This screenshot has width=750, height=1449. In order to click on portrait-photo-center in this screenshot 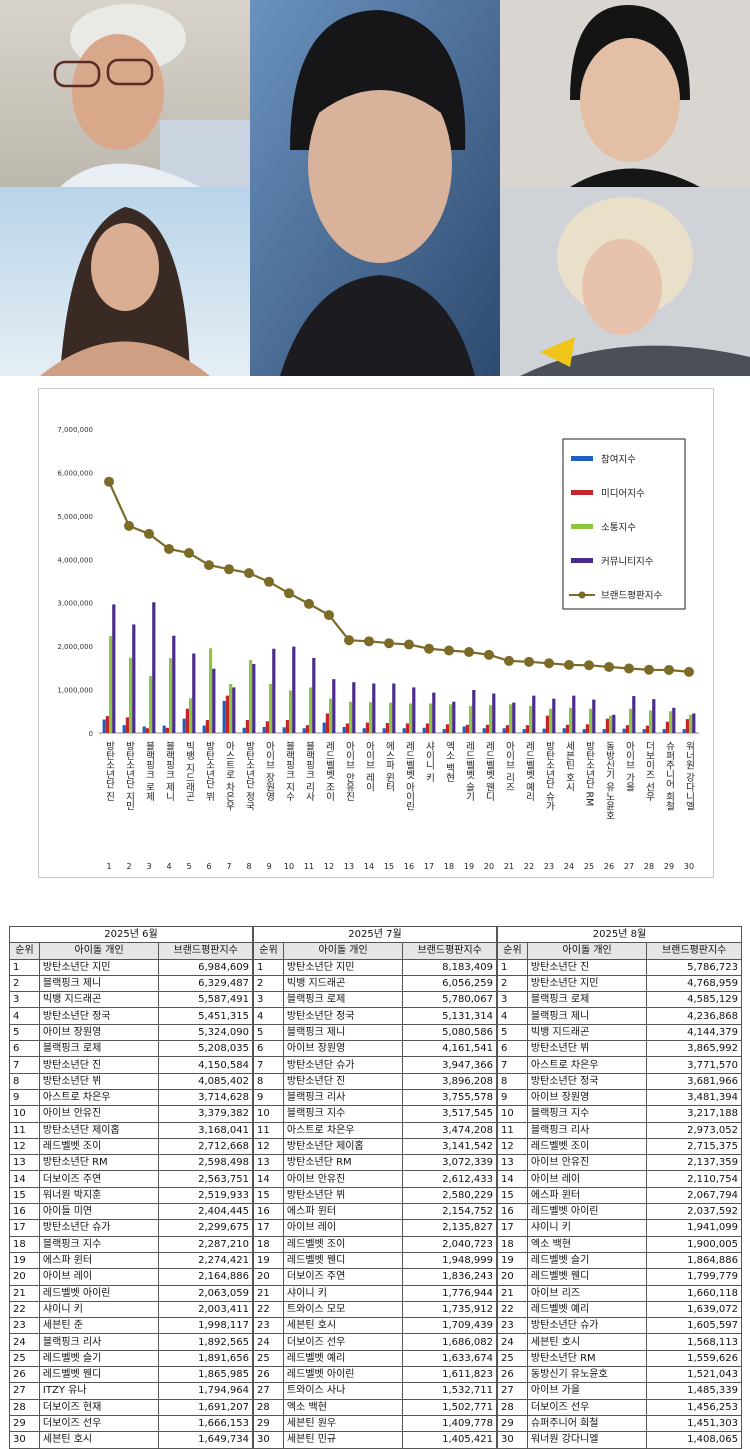, I will do `click(375, 188)`.